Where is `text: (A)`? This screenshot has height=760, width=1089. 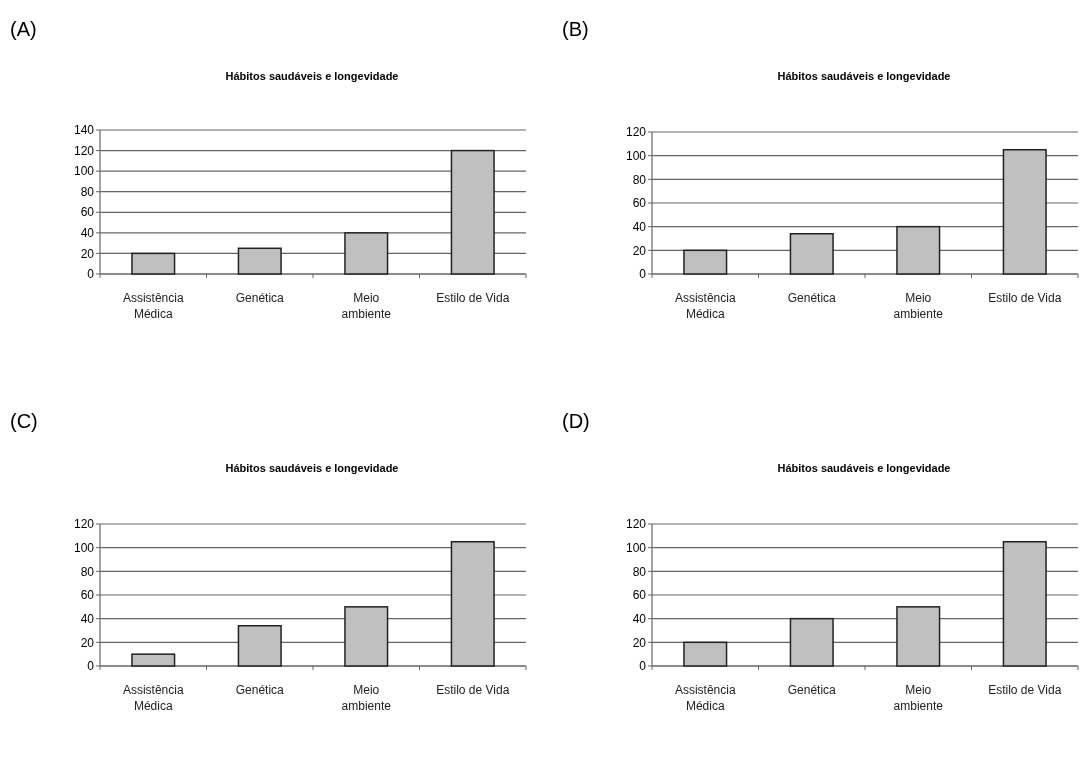 text: (A) is located at coordinates (23, 29).